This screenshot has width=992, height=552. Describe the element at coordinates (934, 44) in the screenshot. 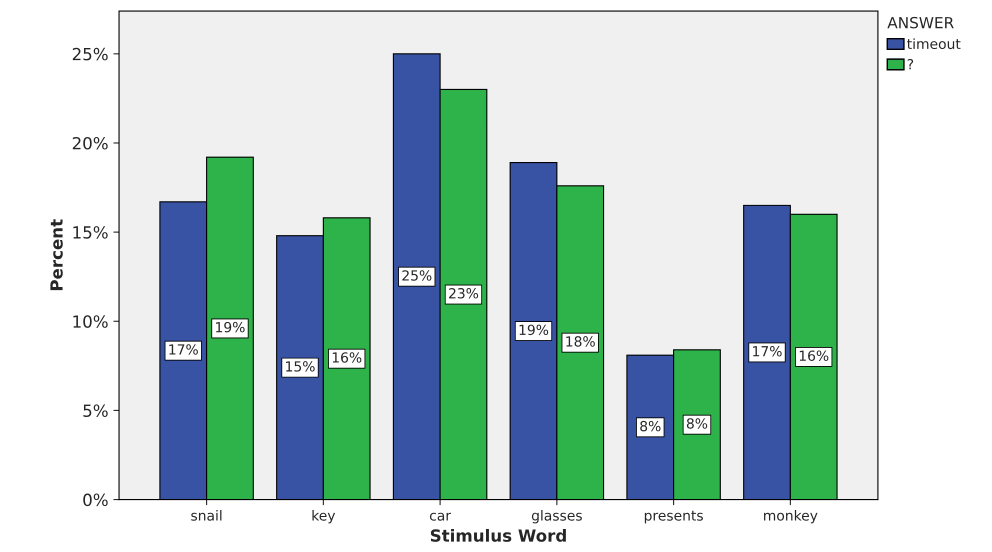

I see `legend-label: timeout` at that location.